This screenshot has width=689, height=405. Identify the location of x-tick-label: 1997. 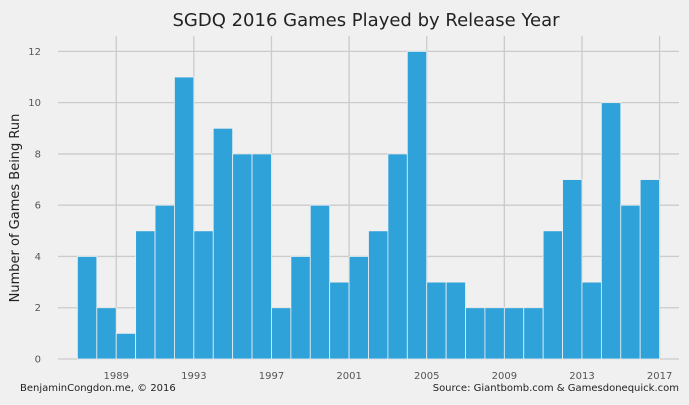
(271, 376).